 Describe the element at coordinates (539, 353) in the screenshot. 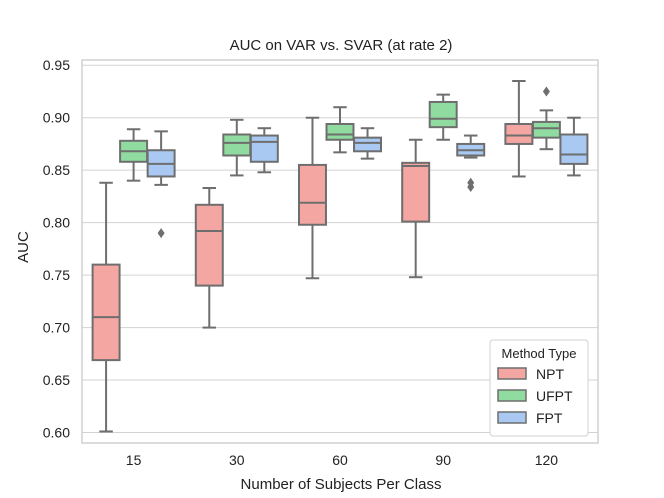

I see `legend-title: Method Type` at that location.